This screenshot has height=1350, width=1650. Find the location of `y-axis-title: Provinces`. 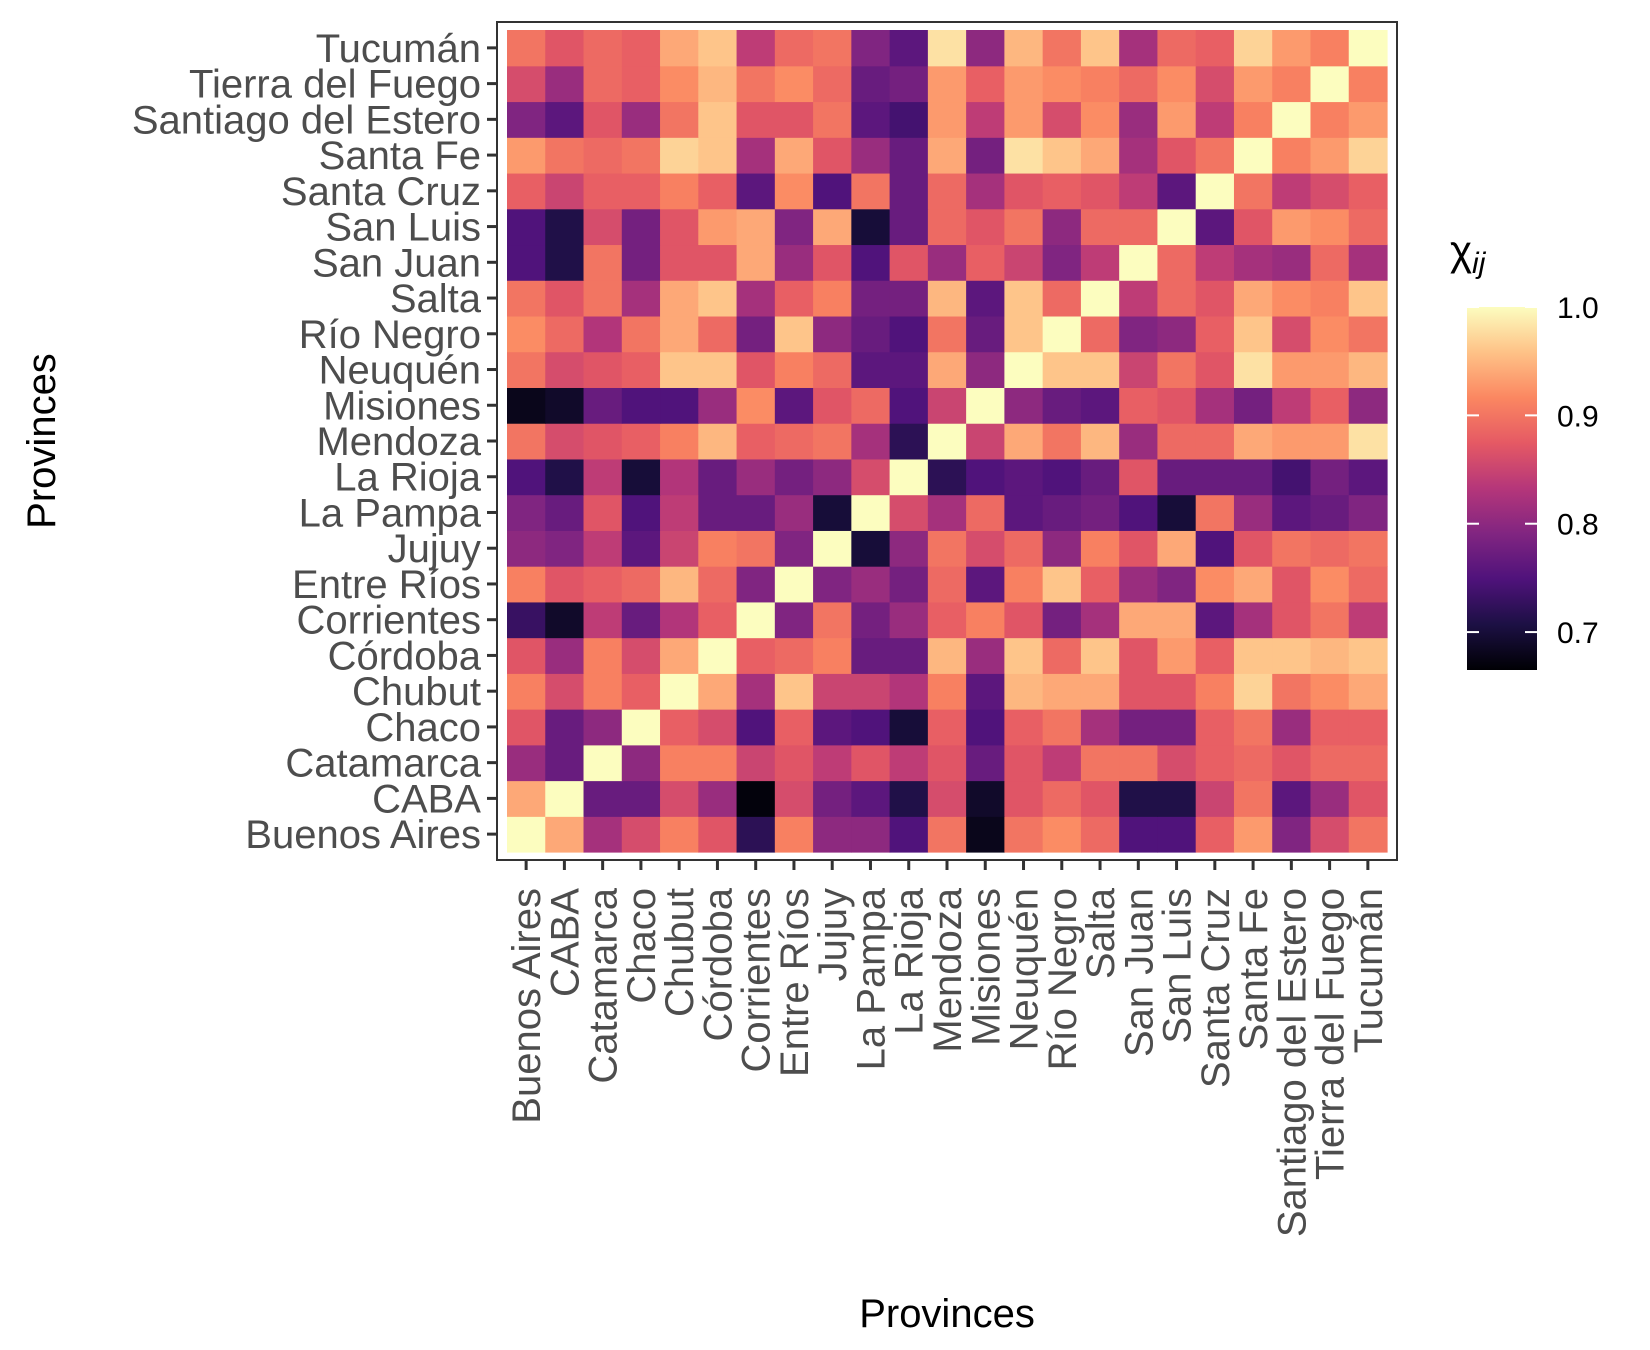

y-axis-title: Provinces is located at coordinates (42, 441).